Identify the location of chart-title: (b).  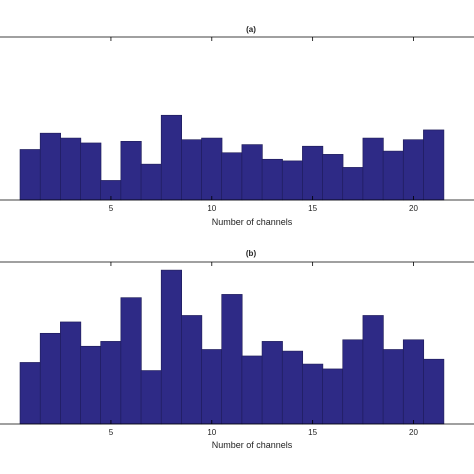
(251, 253).